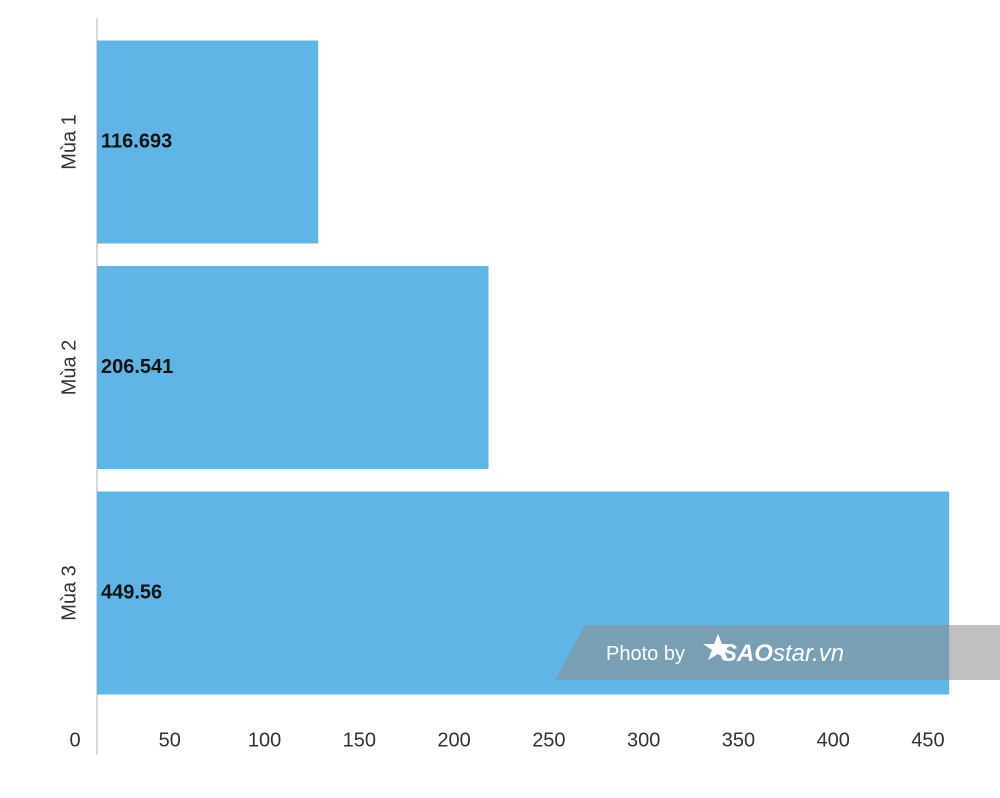 The width and height of the screenshot is (1000, 798). I want to click on x-tick-label: 400, so click(833, 740).